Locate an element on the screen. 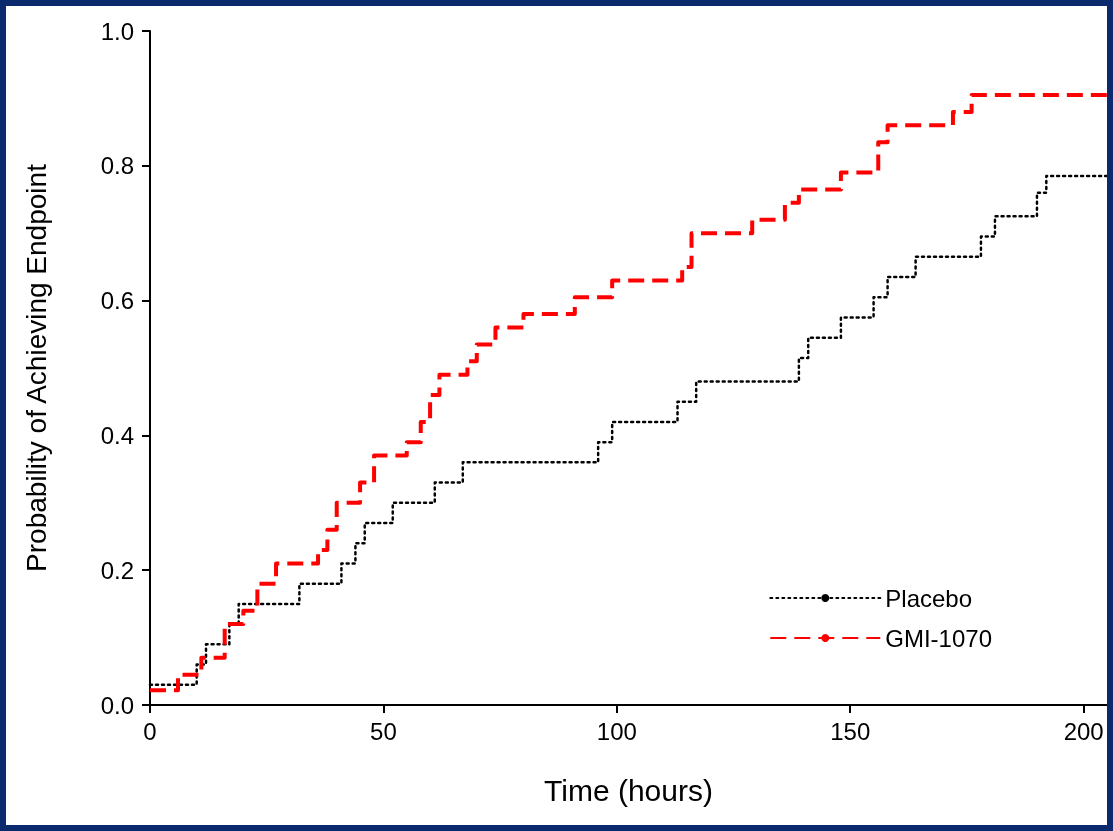 This screenshot has height=831, width=1113. y-tick-label: 0.2 is located at coordinates (117, 570).